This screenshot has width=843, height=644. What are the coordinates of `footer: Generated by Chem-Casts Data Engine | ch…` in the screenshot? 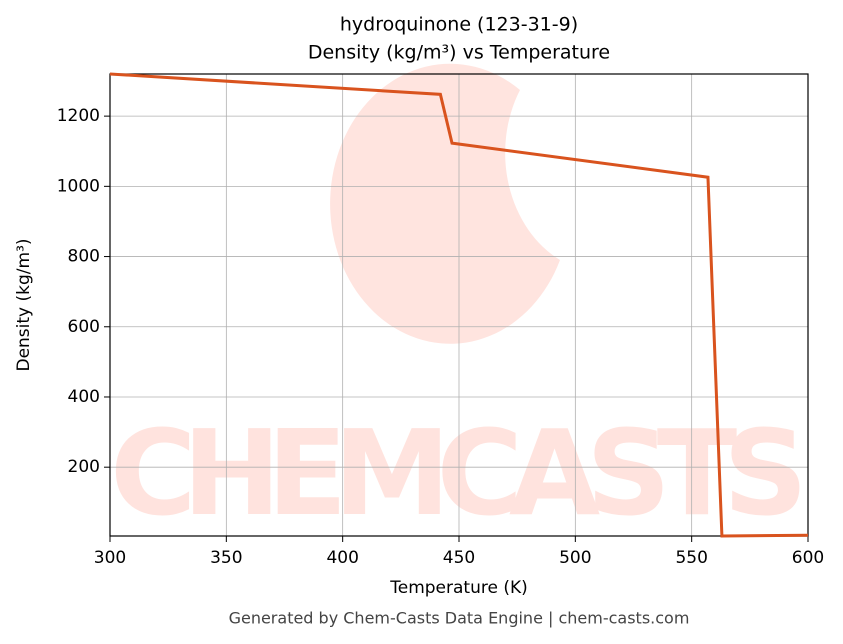 It's located at (459, 618).